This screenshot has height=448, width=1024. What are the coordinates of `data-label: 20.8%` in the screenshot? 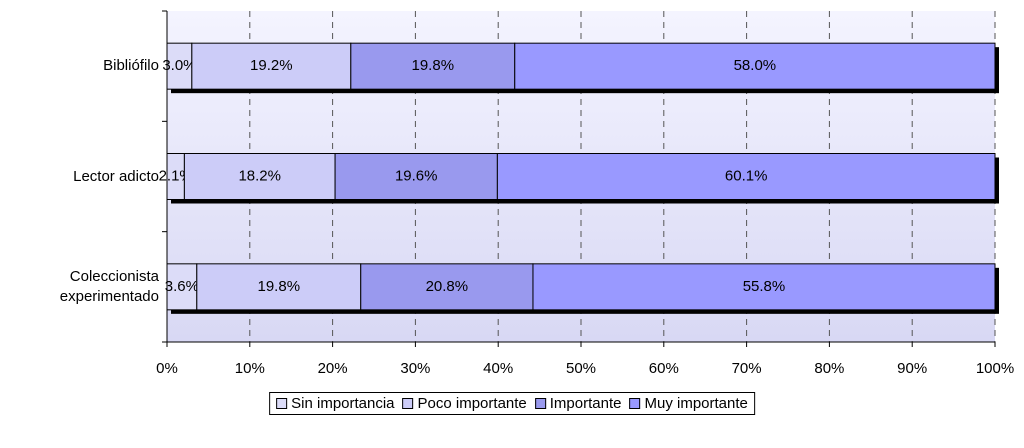 It's located at (447, 286).